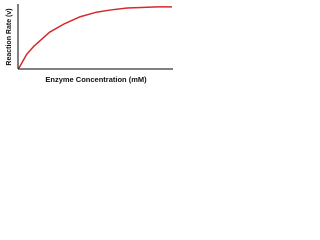  What do you see at coordinates (96, 79) in the screenshot?
I see `x-axis-label: Enzyme Concentration (mM)` at bounding box center [96, 79].